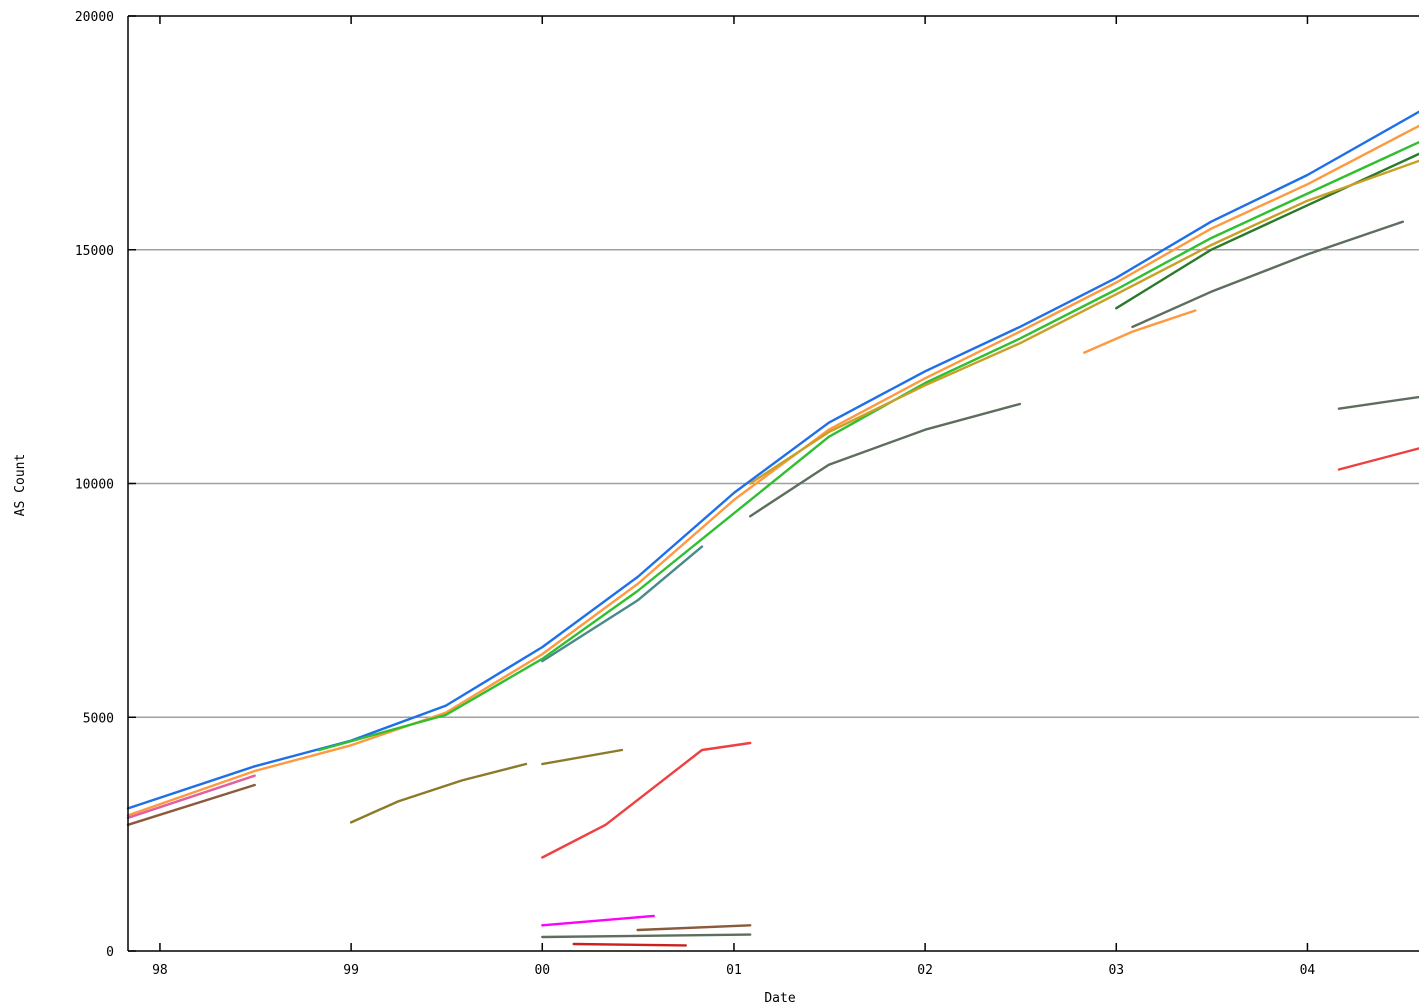 The height and width of the screenshot is (1008, 1419). I want to click on x-tick-label-02: 02, so click(925, 970).